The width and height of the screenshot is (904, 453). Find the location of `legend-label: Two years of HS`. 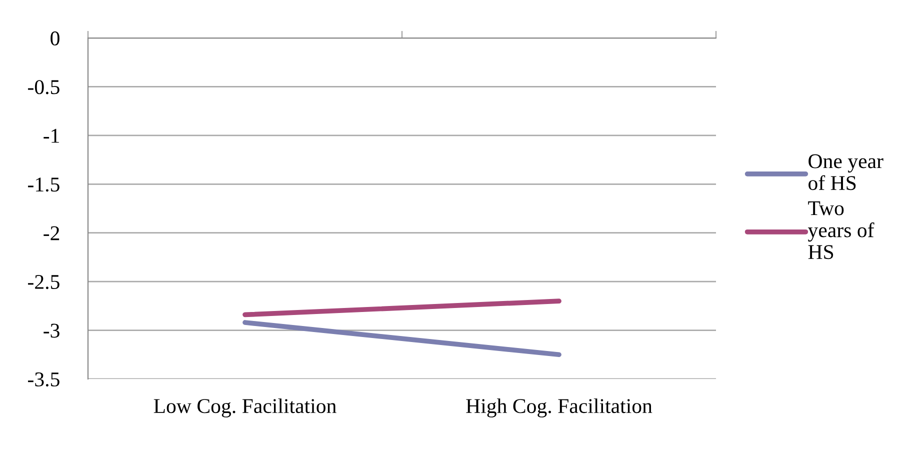

legend-label: Two years of HS is located at coordinates (841, 230).